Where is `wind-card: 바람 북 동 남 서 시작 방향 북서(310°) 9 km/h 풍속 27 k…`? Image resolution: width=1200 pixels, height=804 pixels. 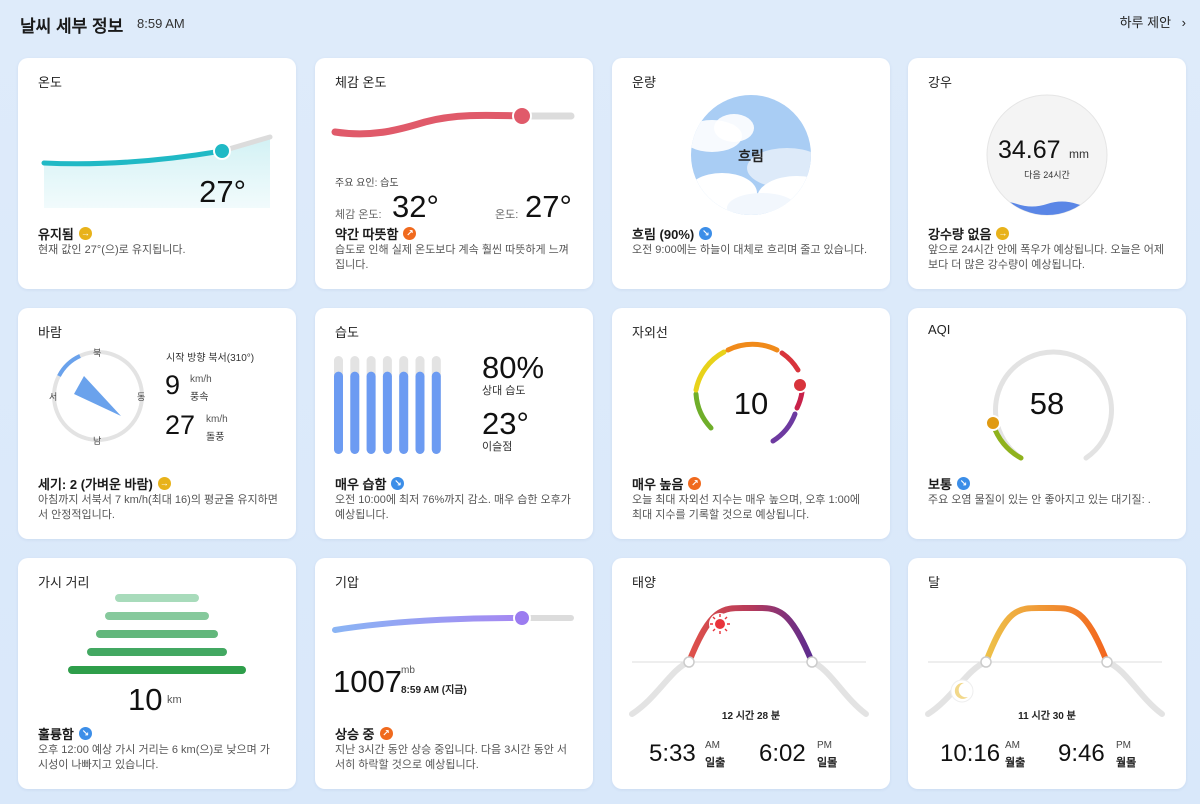
wind-card: 바람 북 동 남 서 시작 방향 북서(310°) 9 km/h 풍속 27 k… is located at coordinates (157, 423).